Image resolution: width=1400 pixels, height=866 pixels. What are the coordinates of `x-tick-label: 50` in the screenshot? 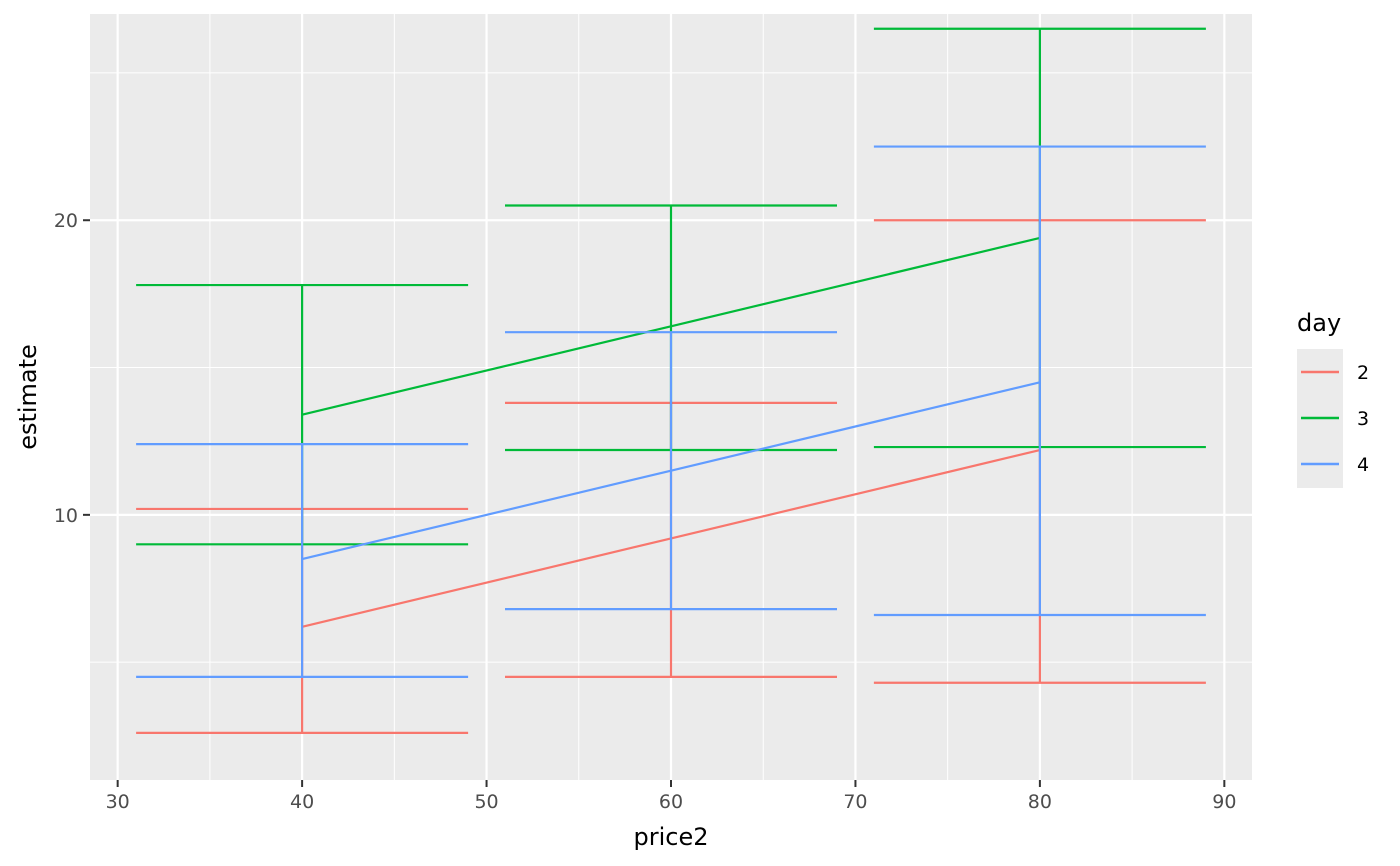 It's located at (486, 802).